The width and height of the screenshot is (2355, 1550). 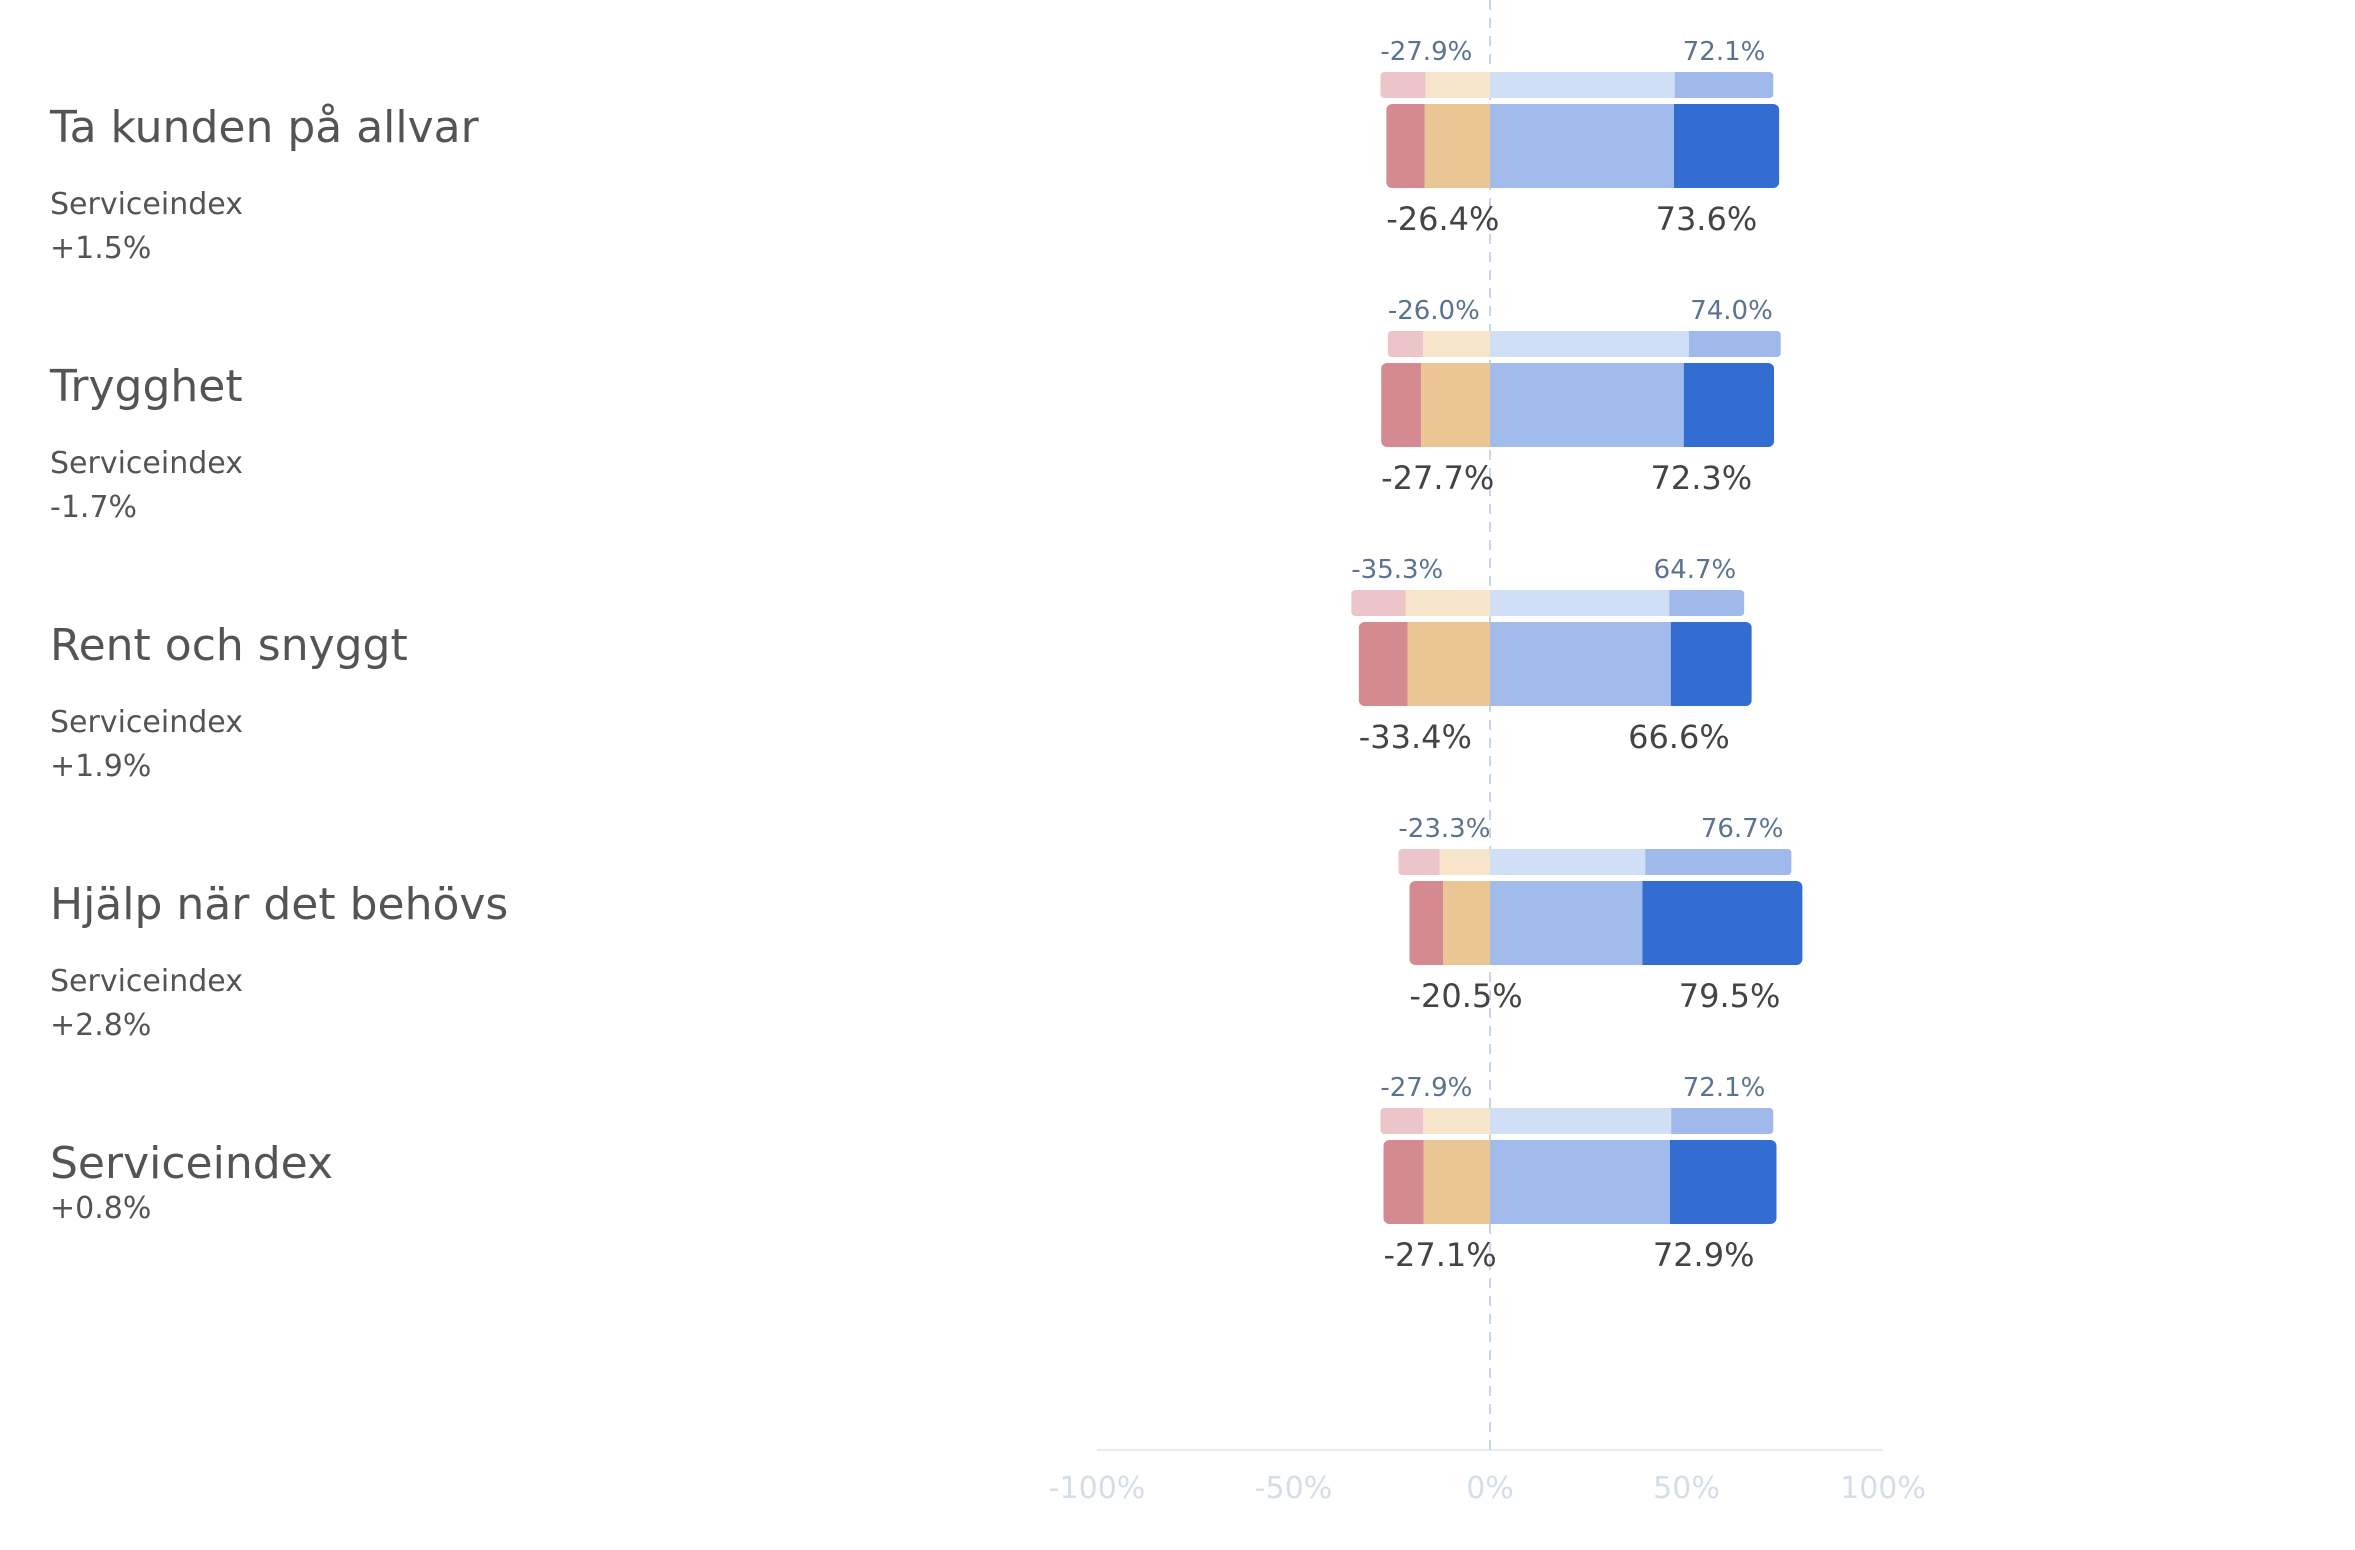 What do you see at coordinates (1444, 829) in the screenshot?
I see `prev-neg-label: -23.3%` at bounding box center [1444, 829].